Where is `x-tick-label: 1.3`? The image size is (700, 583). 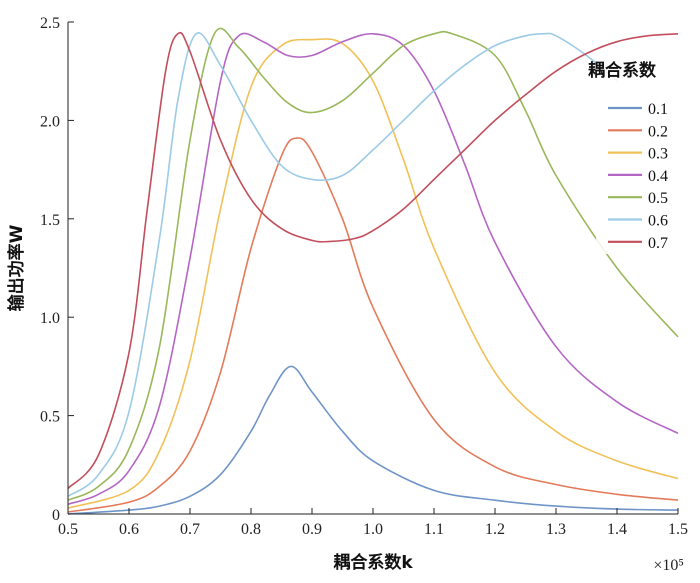 x-tick-label: 1.3 is located at coordinates (556, 529).